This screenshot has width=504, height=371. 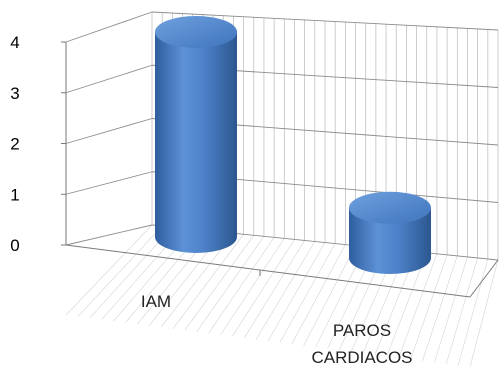 I want to click on y-tick-label: 2, so click(x=14, y=144).